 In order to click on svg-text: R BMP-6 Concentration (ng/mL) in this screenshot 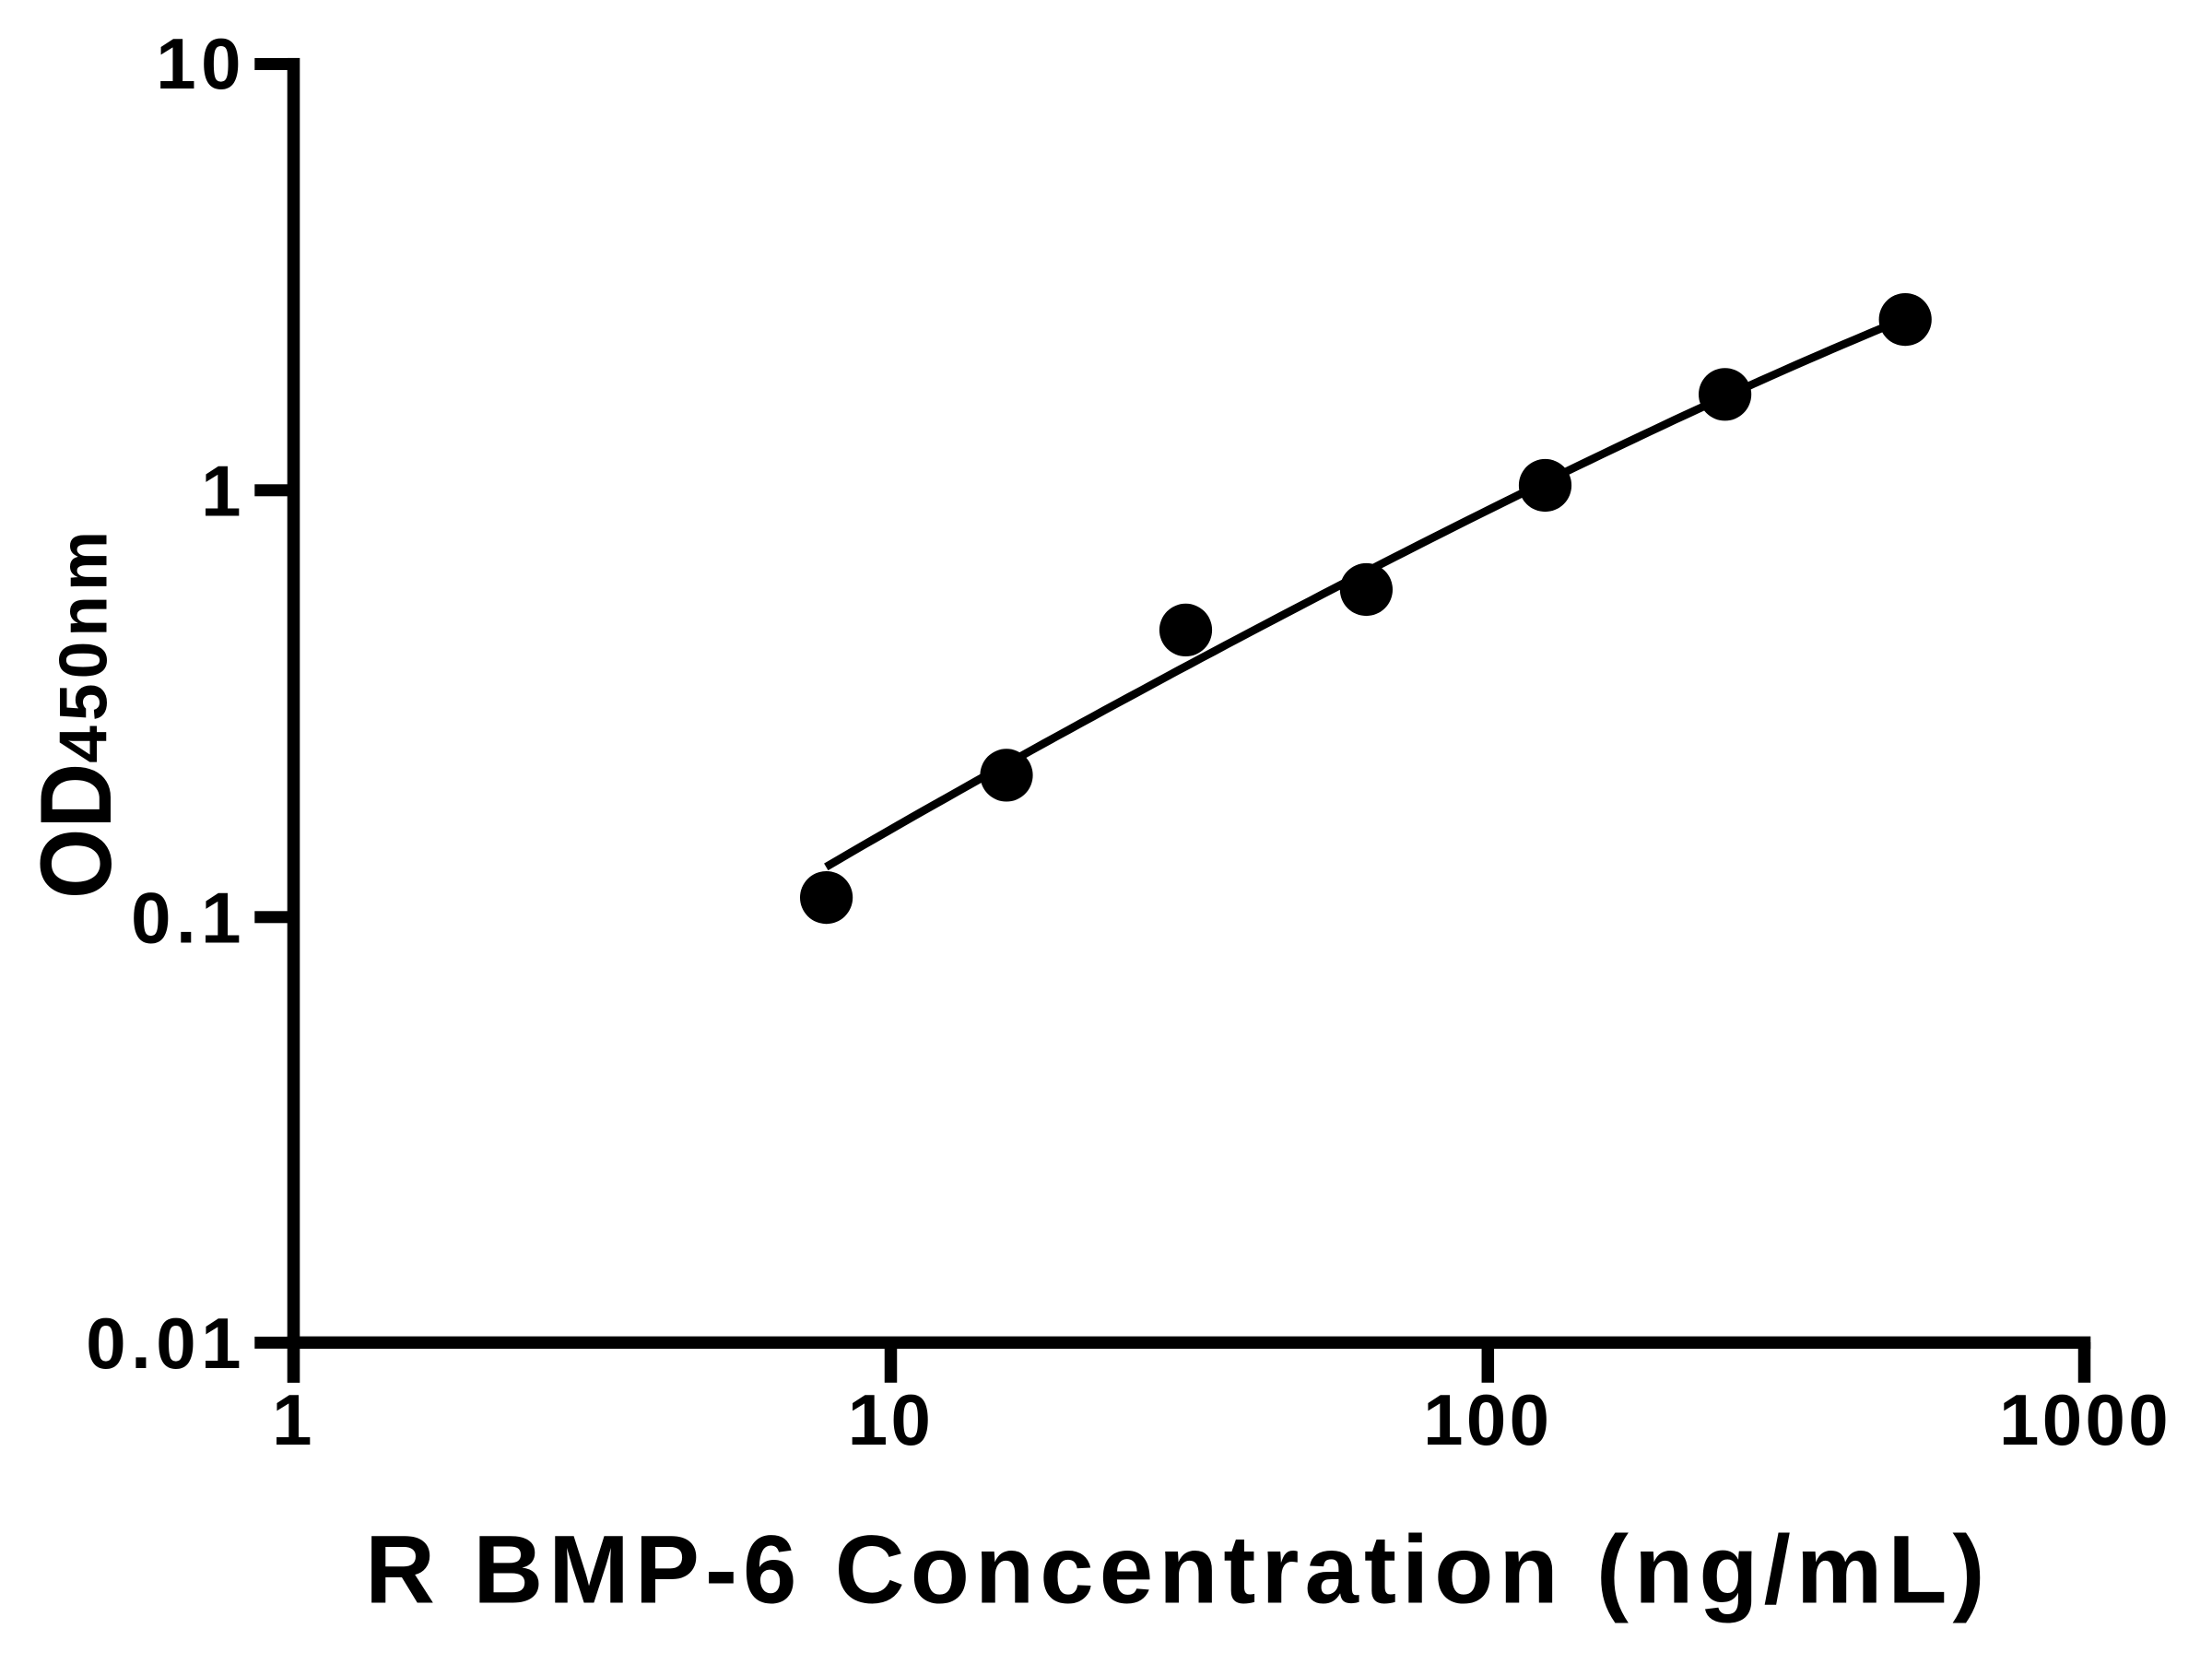, I will do `click(1178, 1570)`.